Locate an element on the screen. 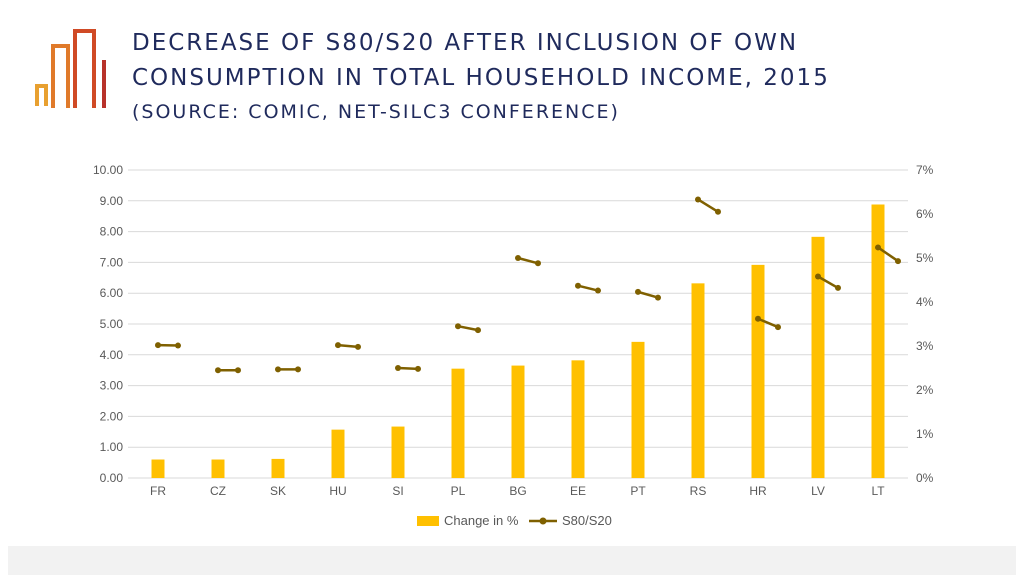 The image size is (1024, 575). x-tick-label: BG is located at coordinates (517, 491).